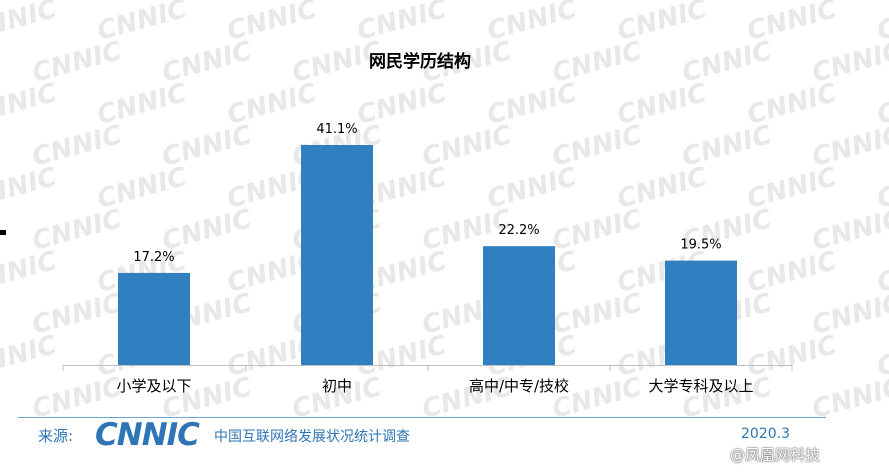 This screenshot has width=889, height=473. What do you see at coordinates (775, 455) in the screenshot?
I see `watermark-credit: @凤凰网科技` at bounding box center [775, 455].